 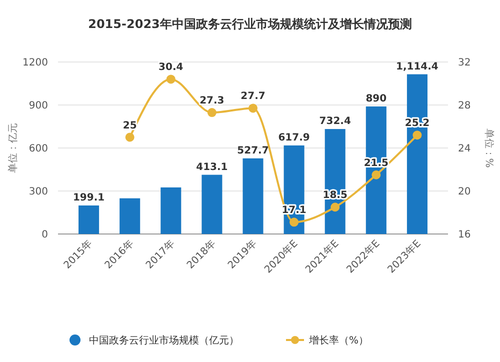 I want to click on y2-tick-label: 24, so click(x=464, y=149).